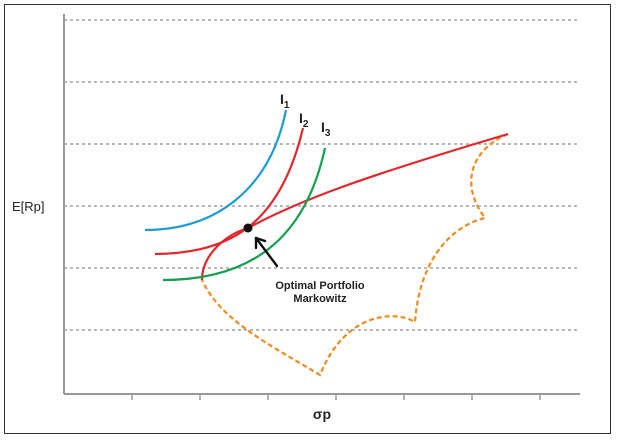 This screenshot has width=617, height=440. What do you see at coordinates (248, 228) in the screenshot?
I see `optimal-portfolio-point` at bounding box center [248, 228].